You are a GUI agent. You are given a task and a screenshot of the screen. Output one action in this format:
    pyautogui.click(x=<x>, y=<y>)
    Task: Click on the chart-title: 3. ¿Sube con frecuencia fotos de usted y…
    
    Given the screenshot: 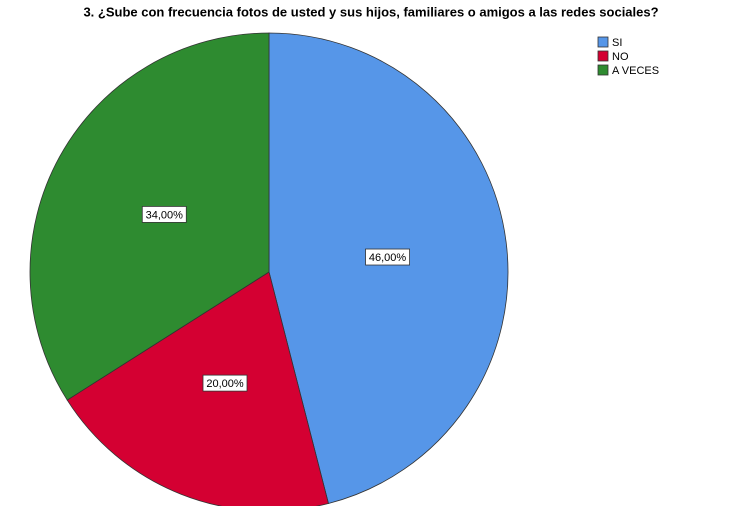 What is the action you would take?
    pyautogui.click(x=370, y=11)
    